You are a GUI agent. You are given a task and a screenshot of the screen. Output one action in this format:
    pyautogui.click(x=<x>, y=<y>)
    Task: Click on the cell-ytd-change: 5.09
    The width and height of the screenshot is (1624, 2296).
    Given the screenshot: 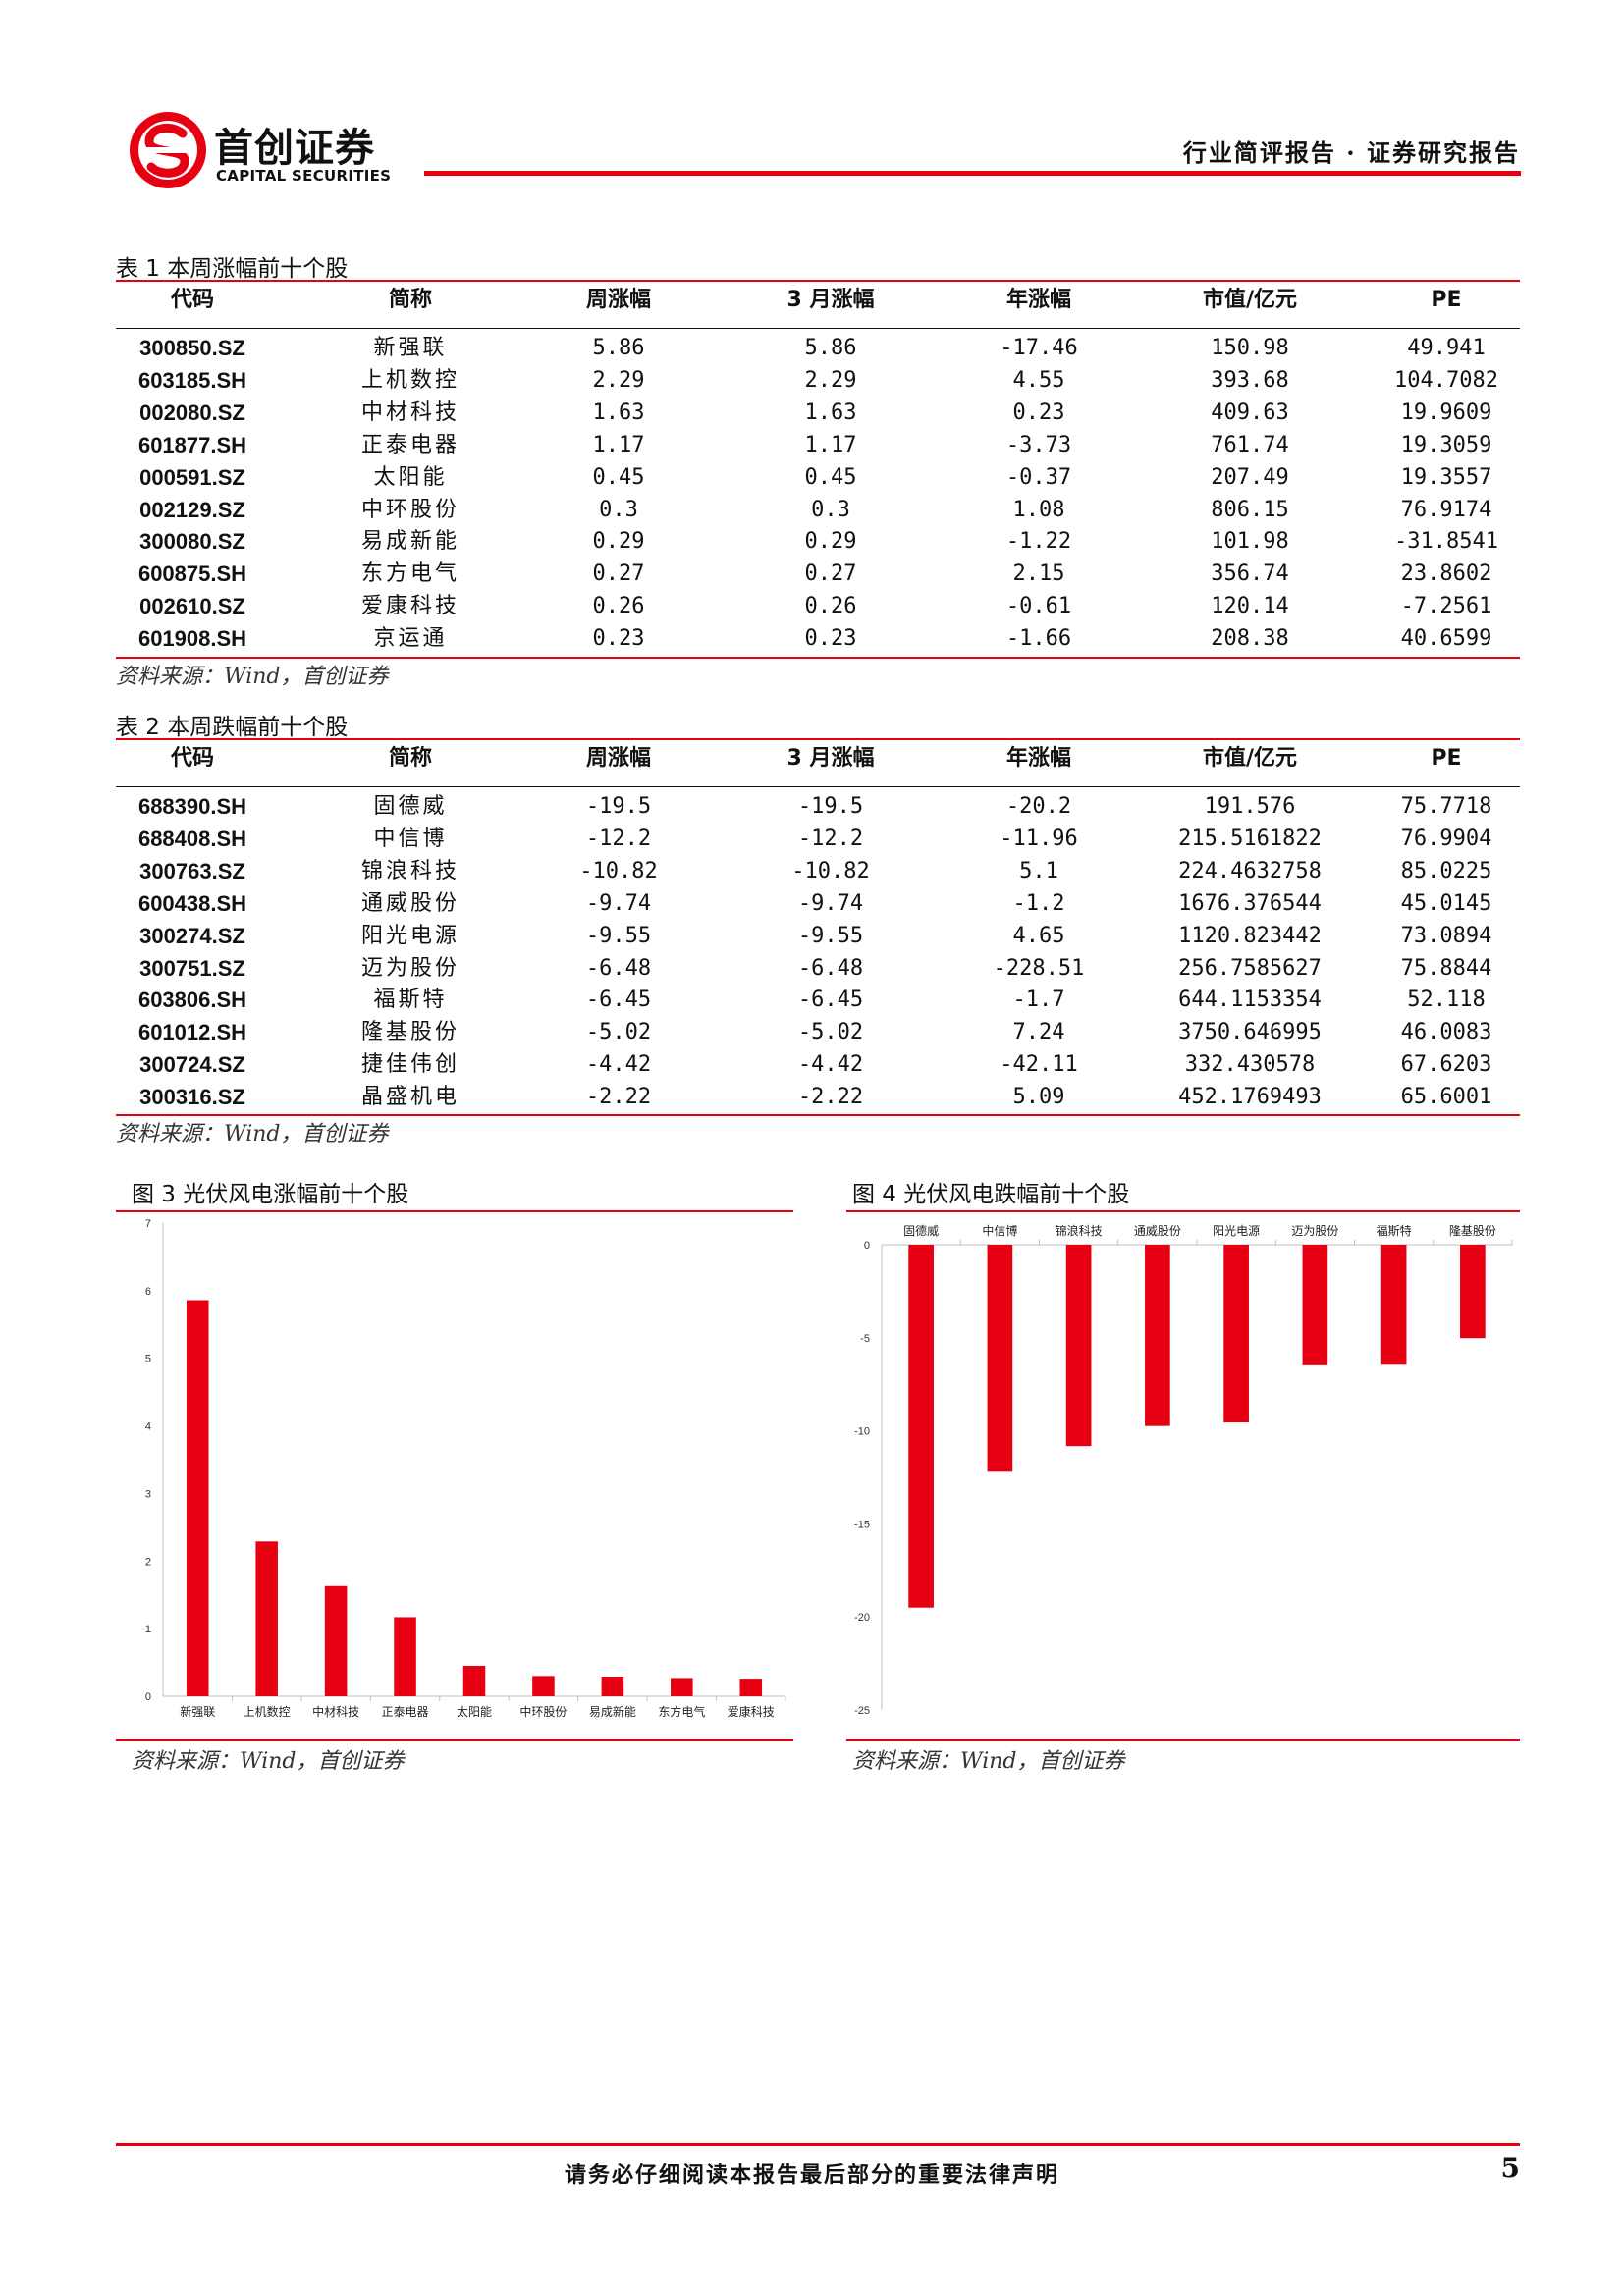 What is the action you would take?
    pyautogui.click(x=1038, y=1097)
    